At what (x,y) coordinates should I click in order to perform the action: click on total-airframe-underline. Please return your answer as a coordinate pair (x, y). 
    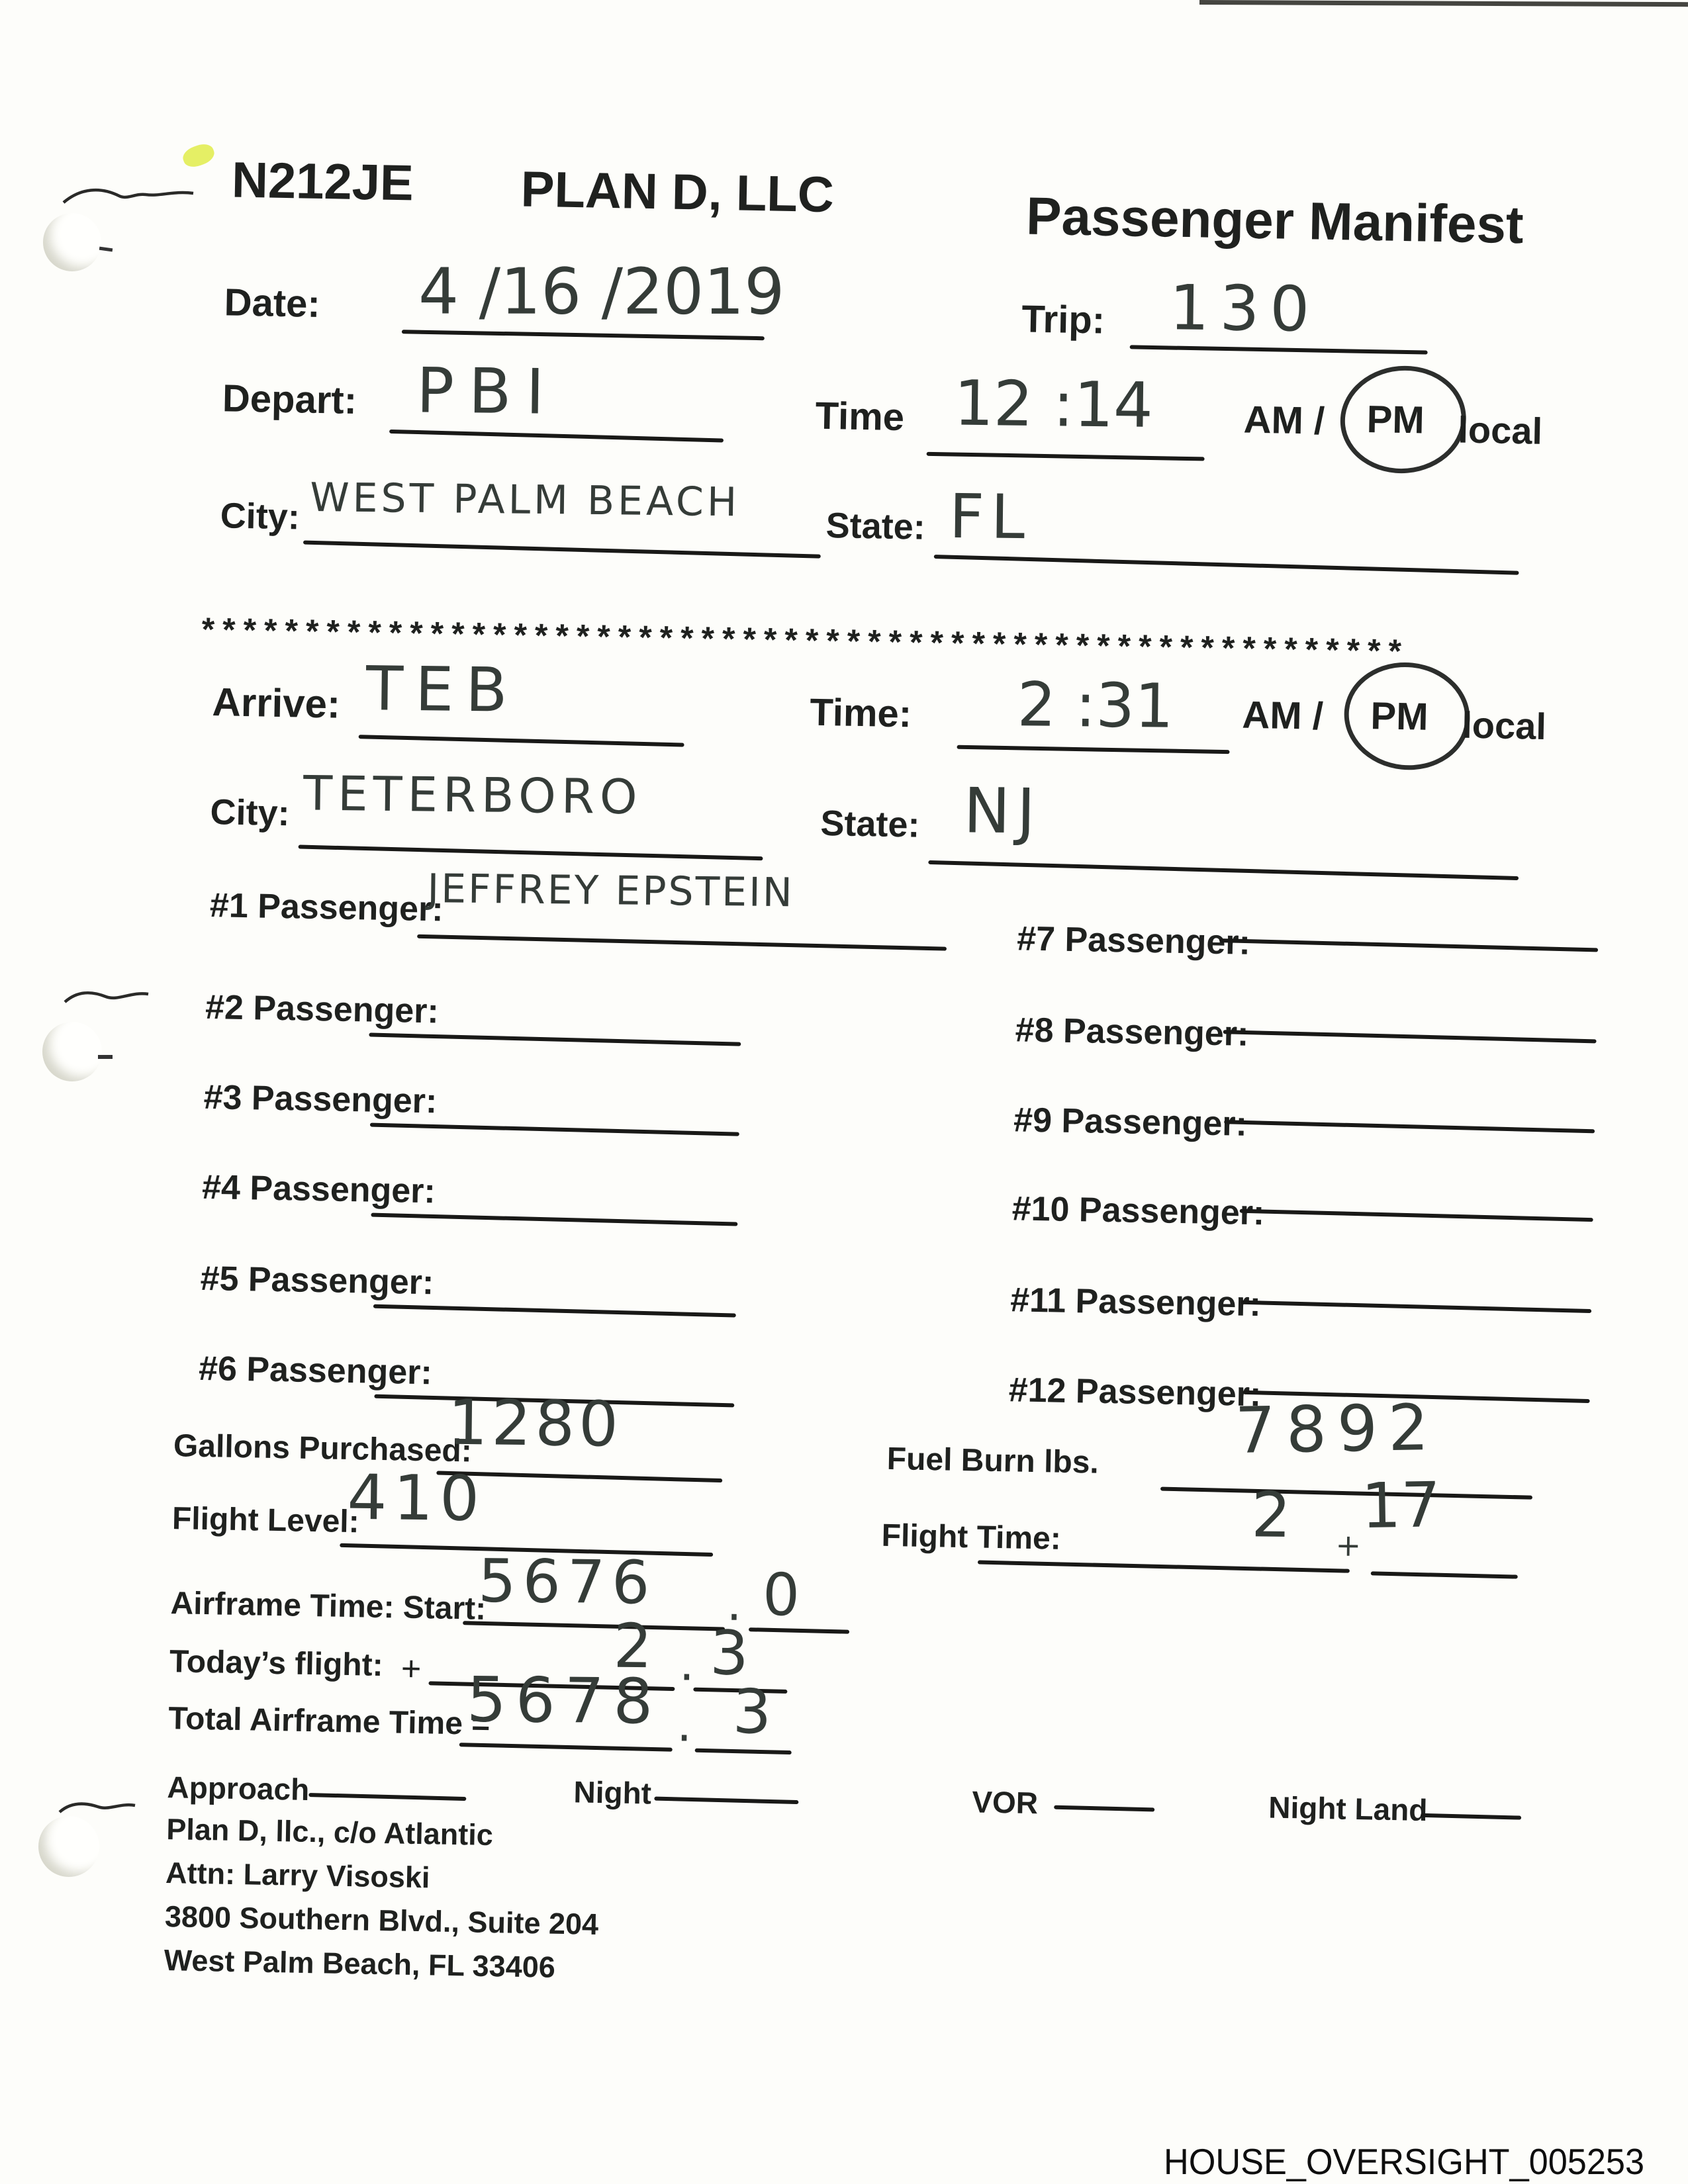
    Looking at the image, I should click on (566, 1747).